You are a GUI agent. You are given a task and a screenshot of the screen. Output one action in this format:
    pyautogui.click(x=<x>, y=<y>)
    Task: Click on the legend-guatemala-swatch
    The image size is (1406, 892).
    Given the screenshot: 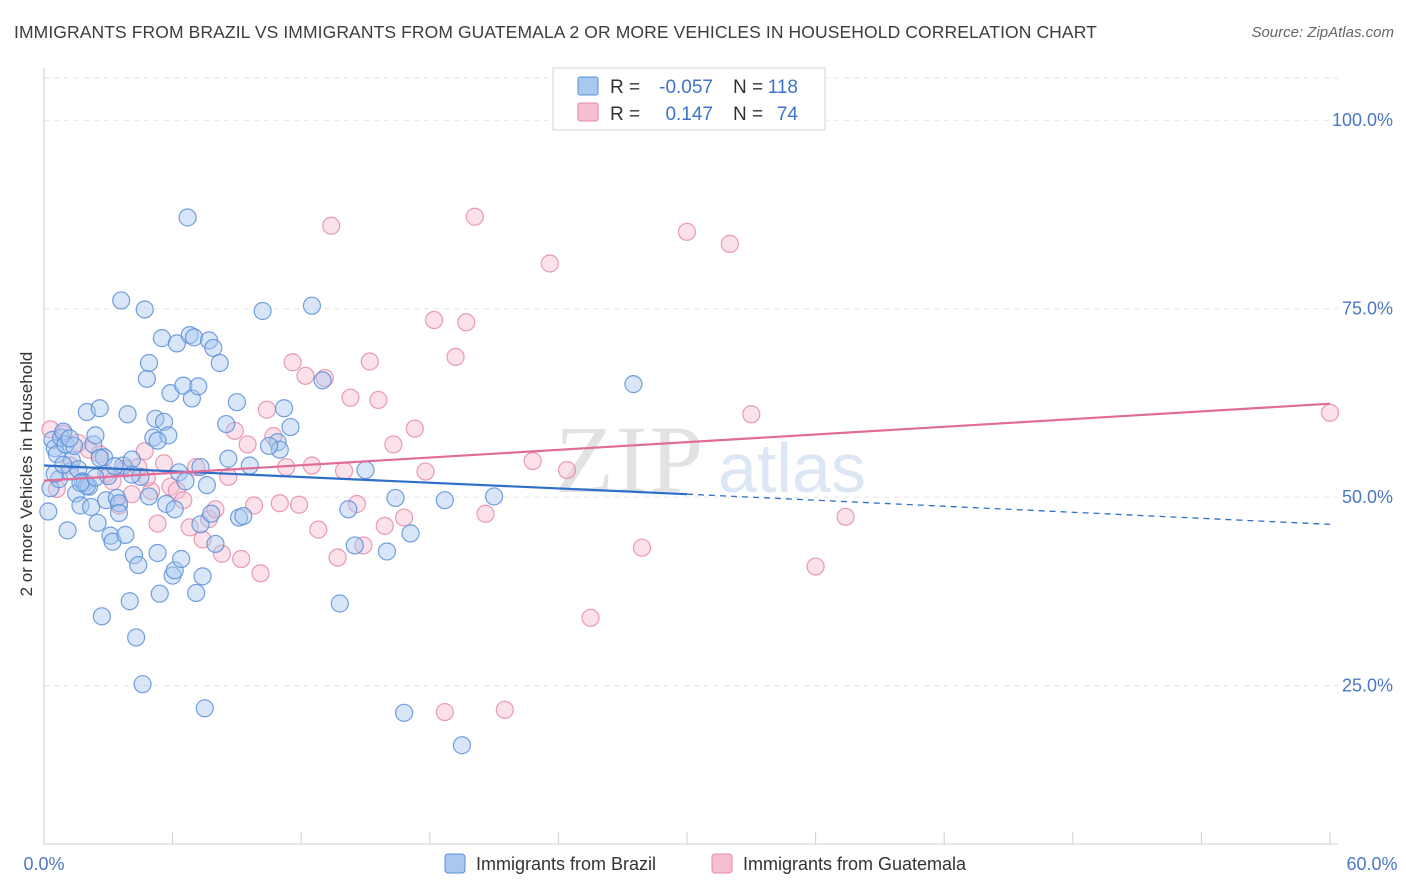 What is the action you would take?
    pyautogui.click(x=588, y=112)
    